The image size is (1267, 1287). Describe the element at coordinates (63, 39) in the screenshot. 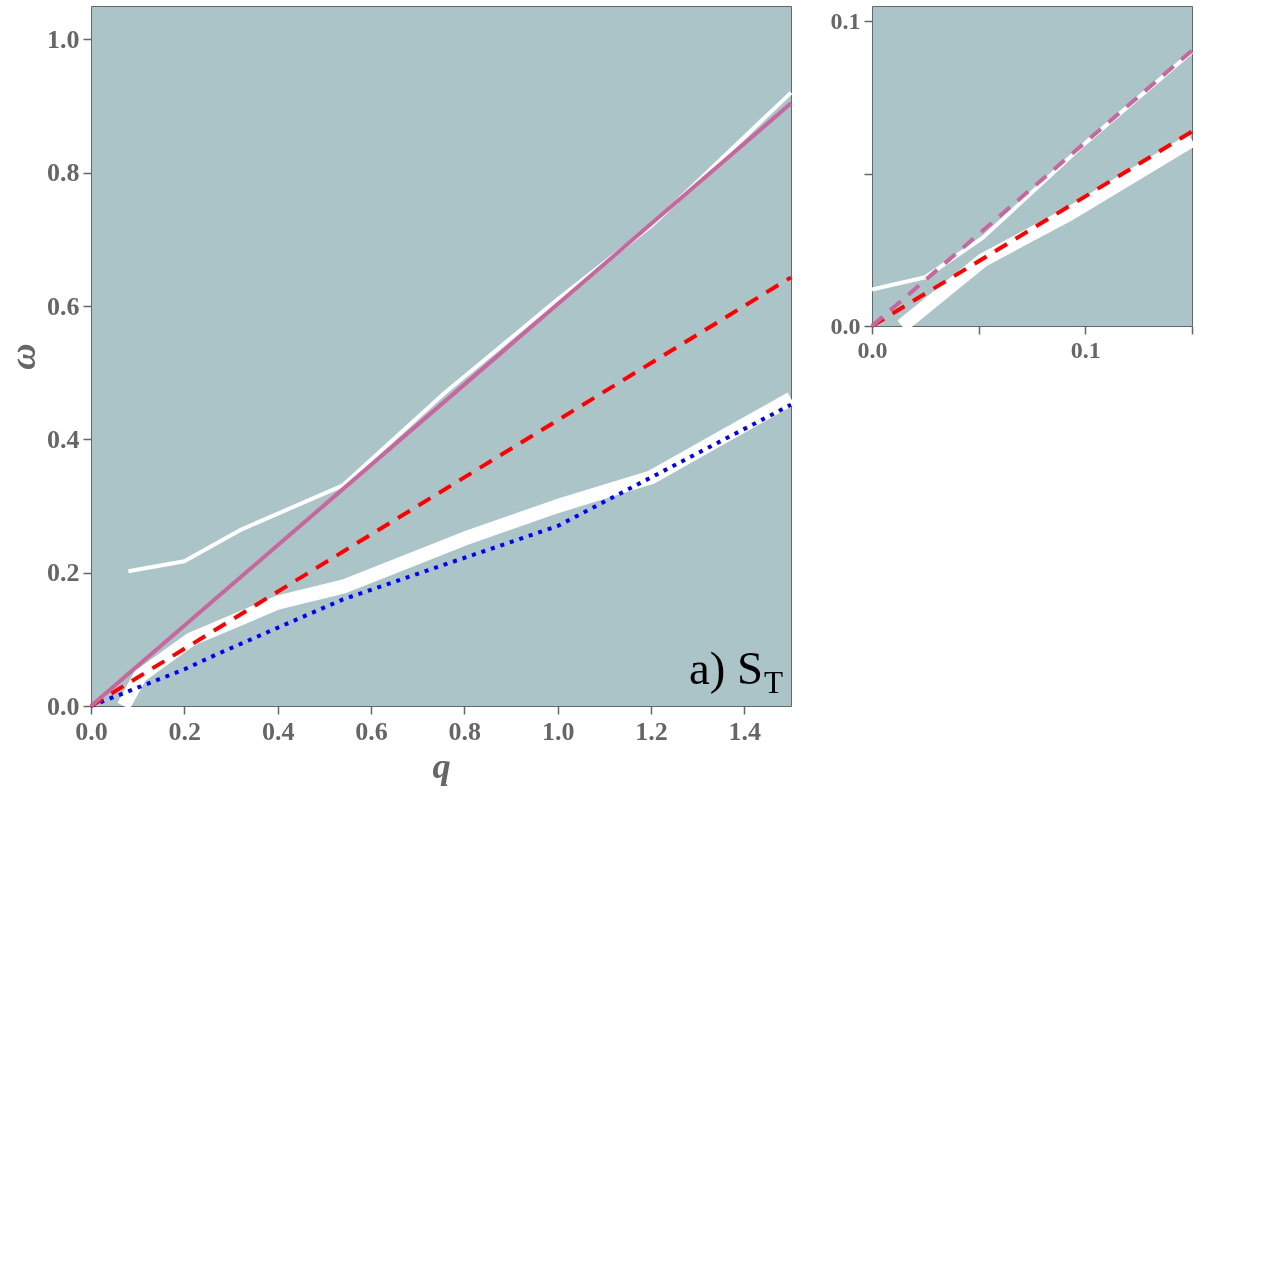

I see `y-tick-label: 1.0` at that location.